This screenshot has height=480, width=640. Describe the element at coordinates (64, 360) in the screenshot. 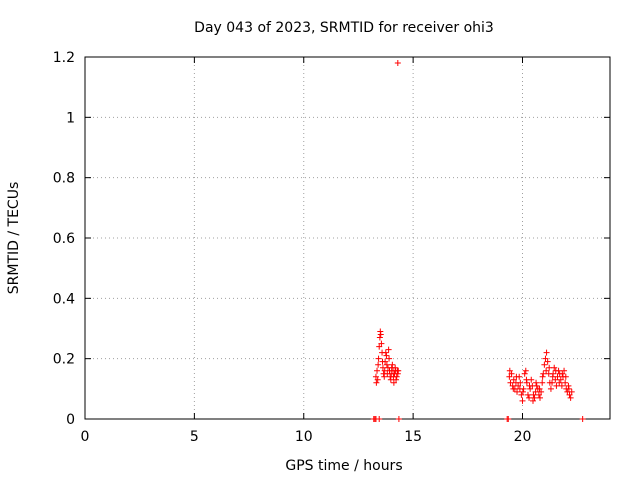

I see `y-tick-label: 0.2` at that location.